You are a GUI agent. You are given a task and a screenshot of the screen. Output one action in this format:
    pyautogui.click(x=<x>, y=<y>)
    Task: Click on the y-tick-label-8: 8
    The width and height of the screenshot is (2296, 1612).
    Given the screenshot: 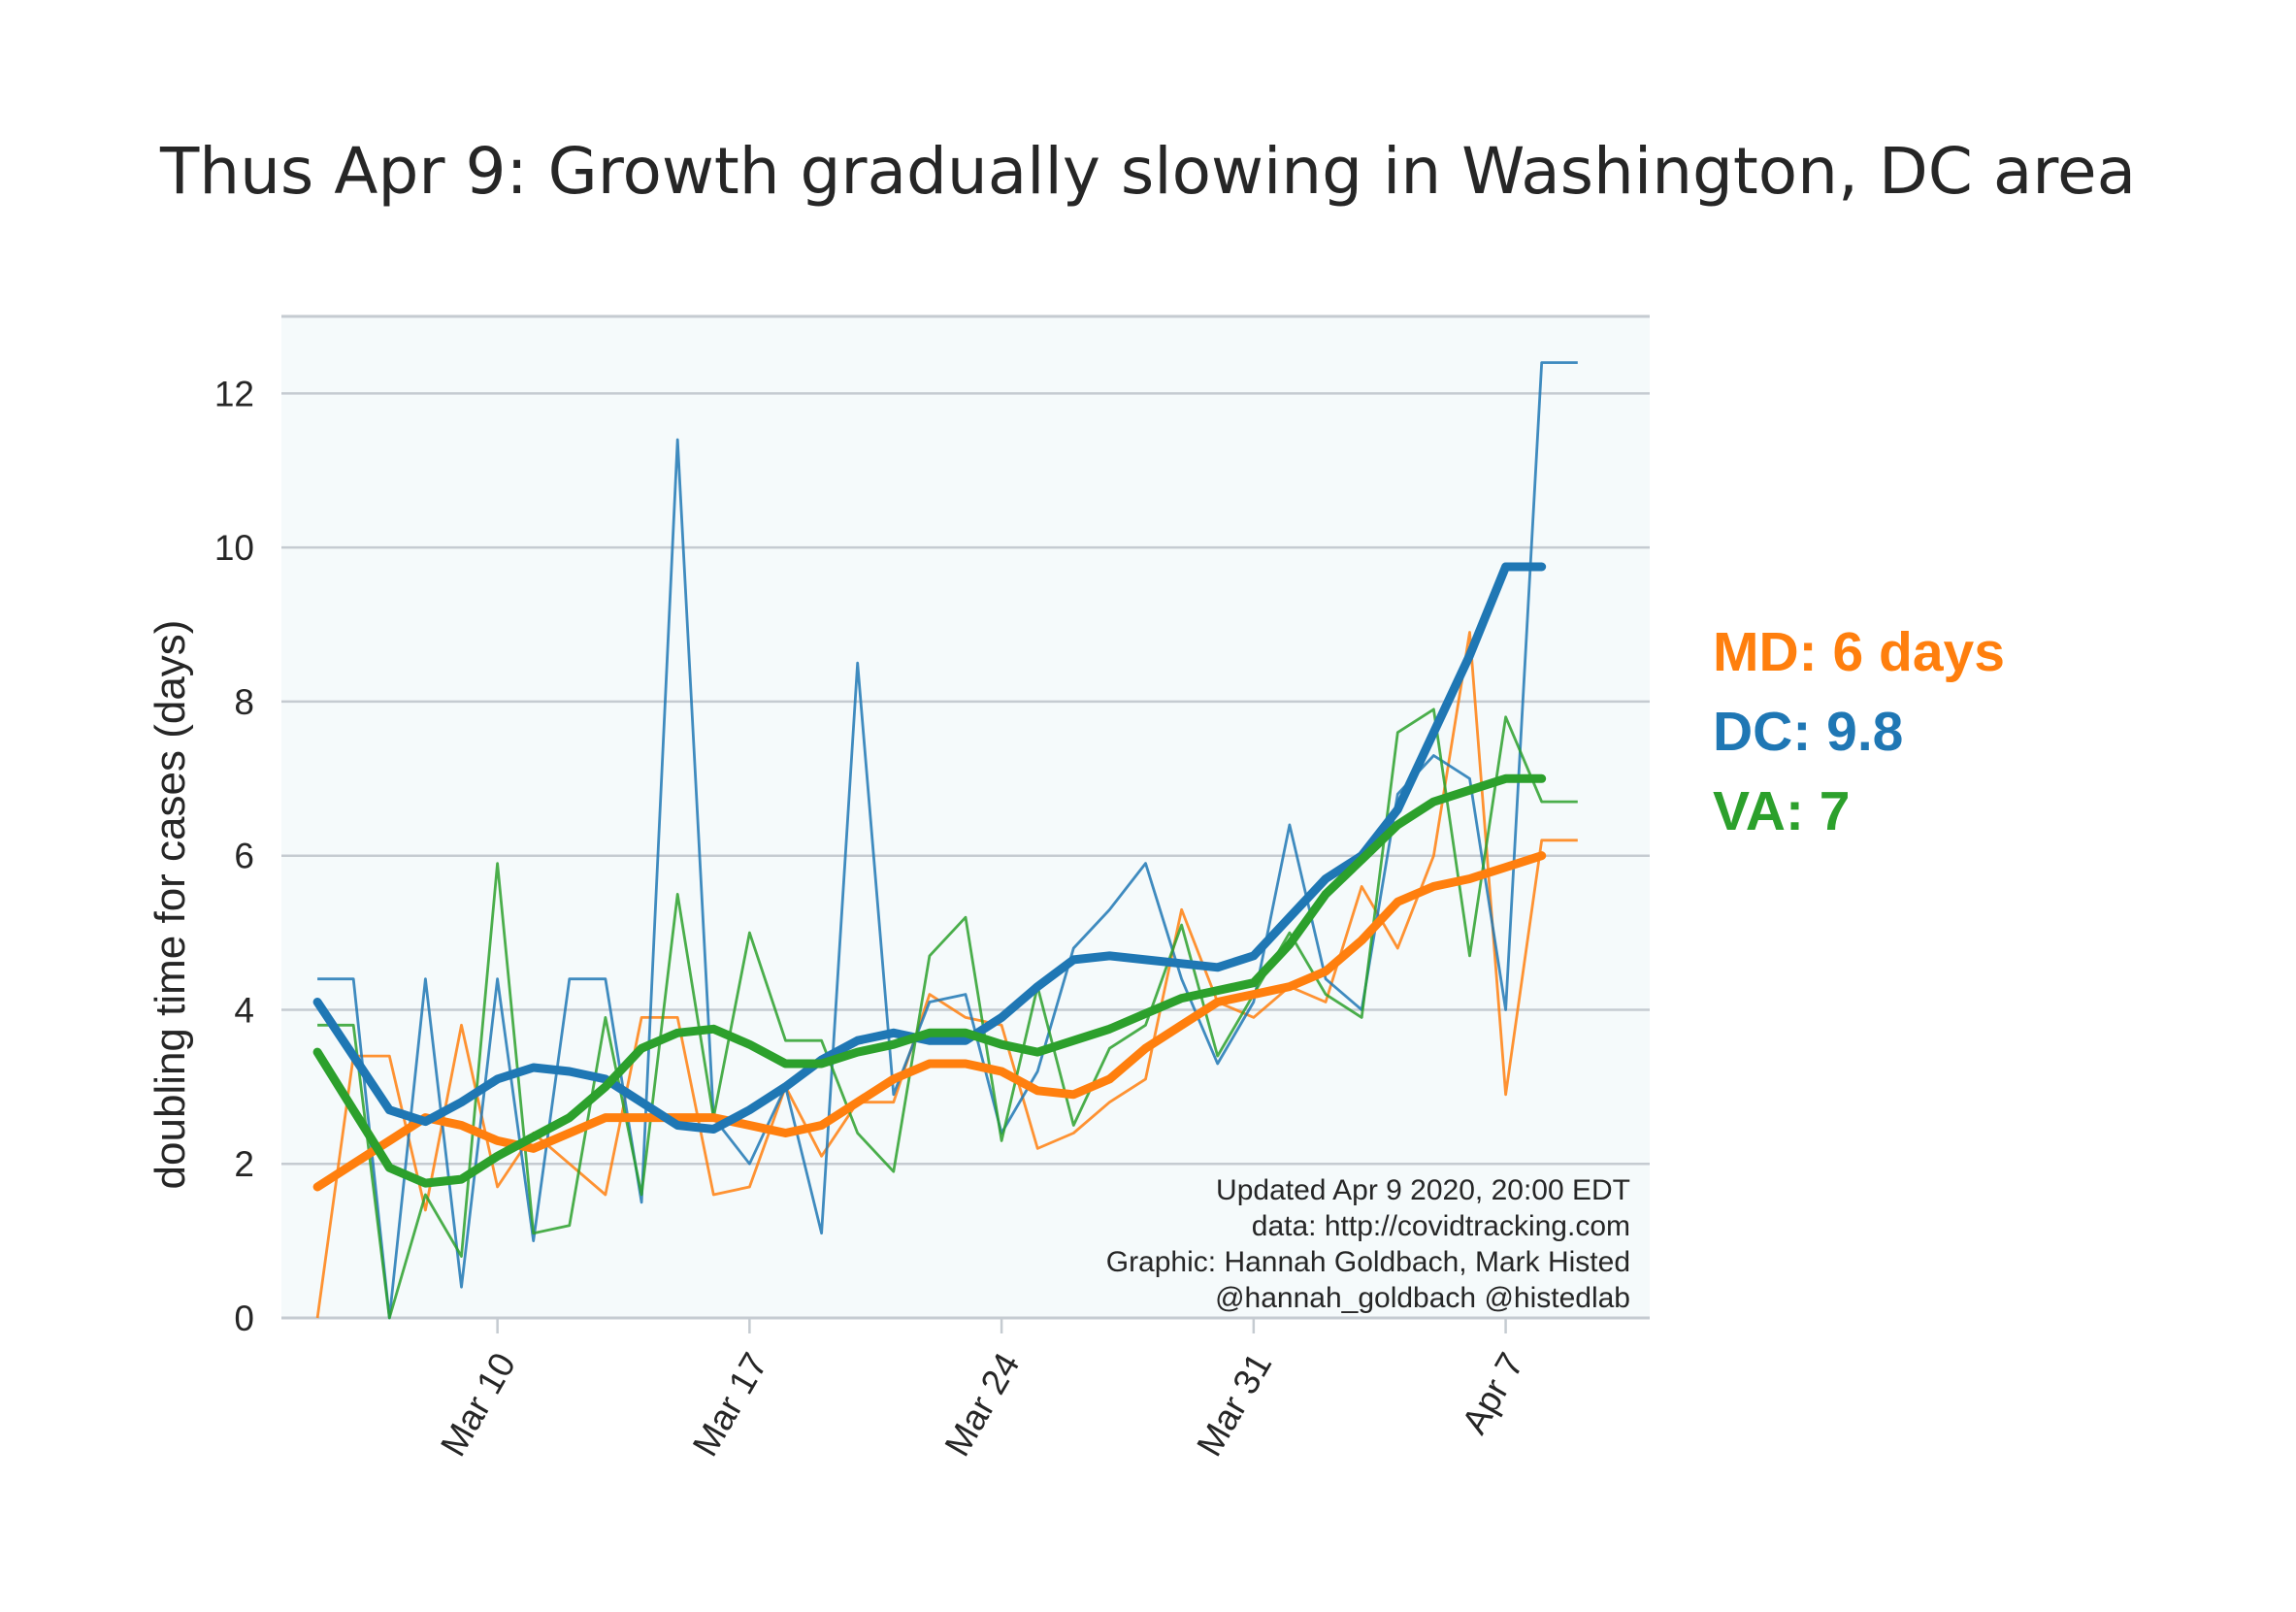 What is the action you would take?
    pyautogui.click(x=244, y=702)
    